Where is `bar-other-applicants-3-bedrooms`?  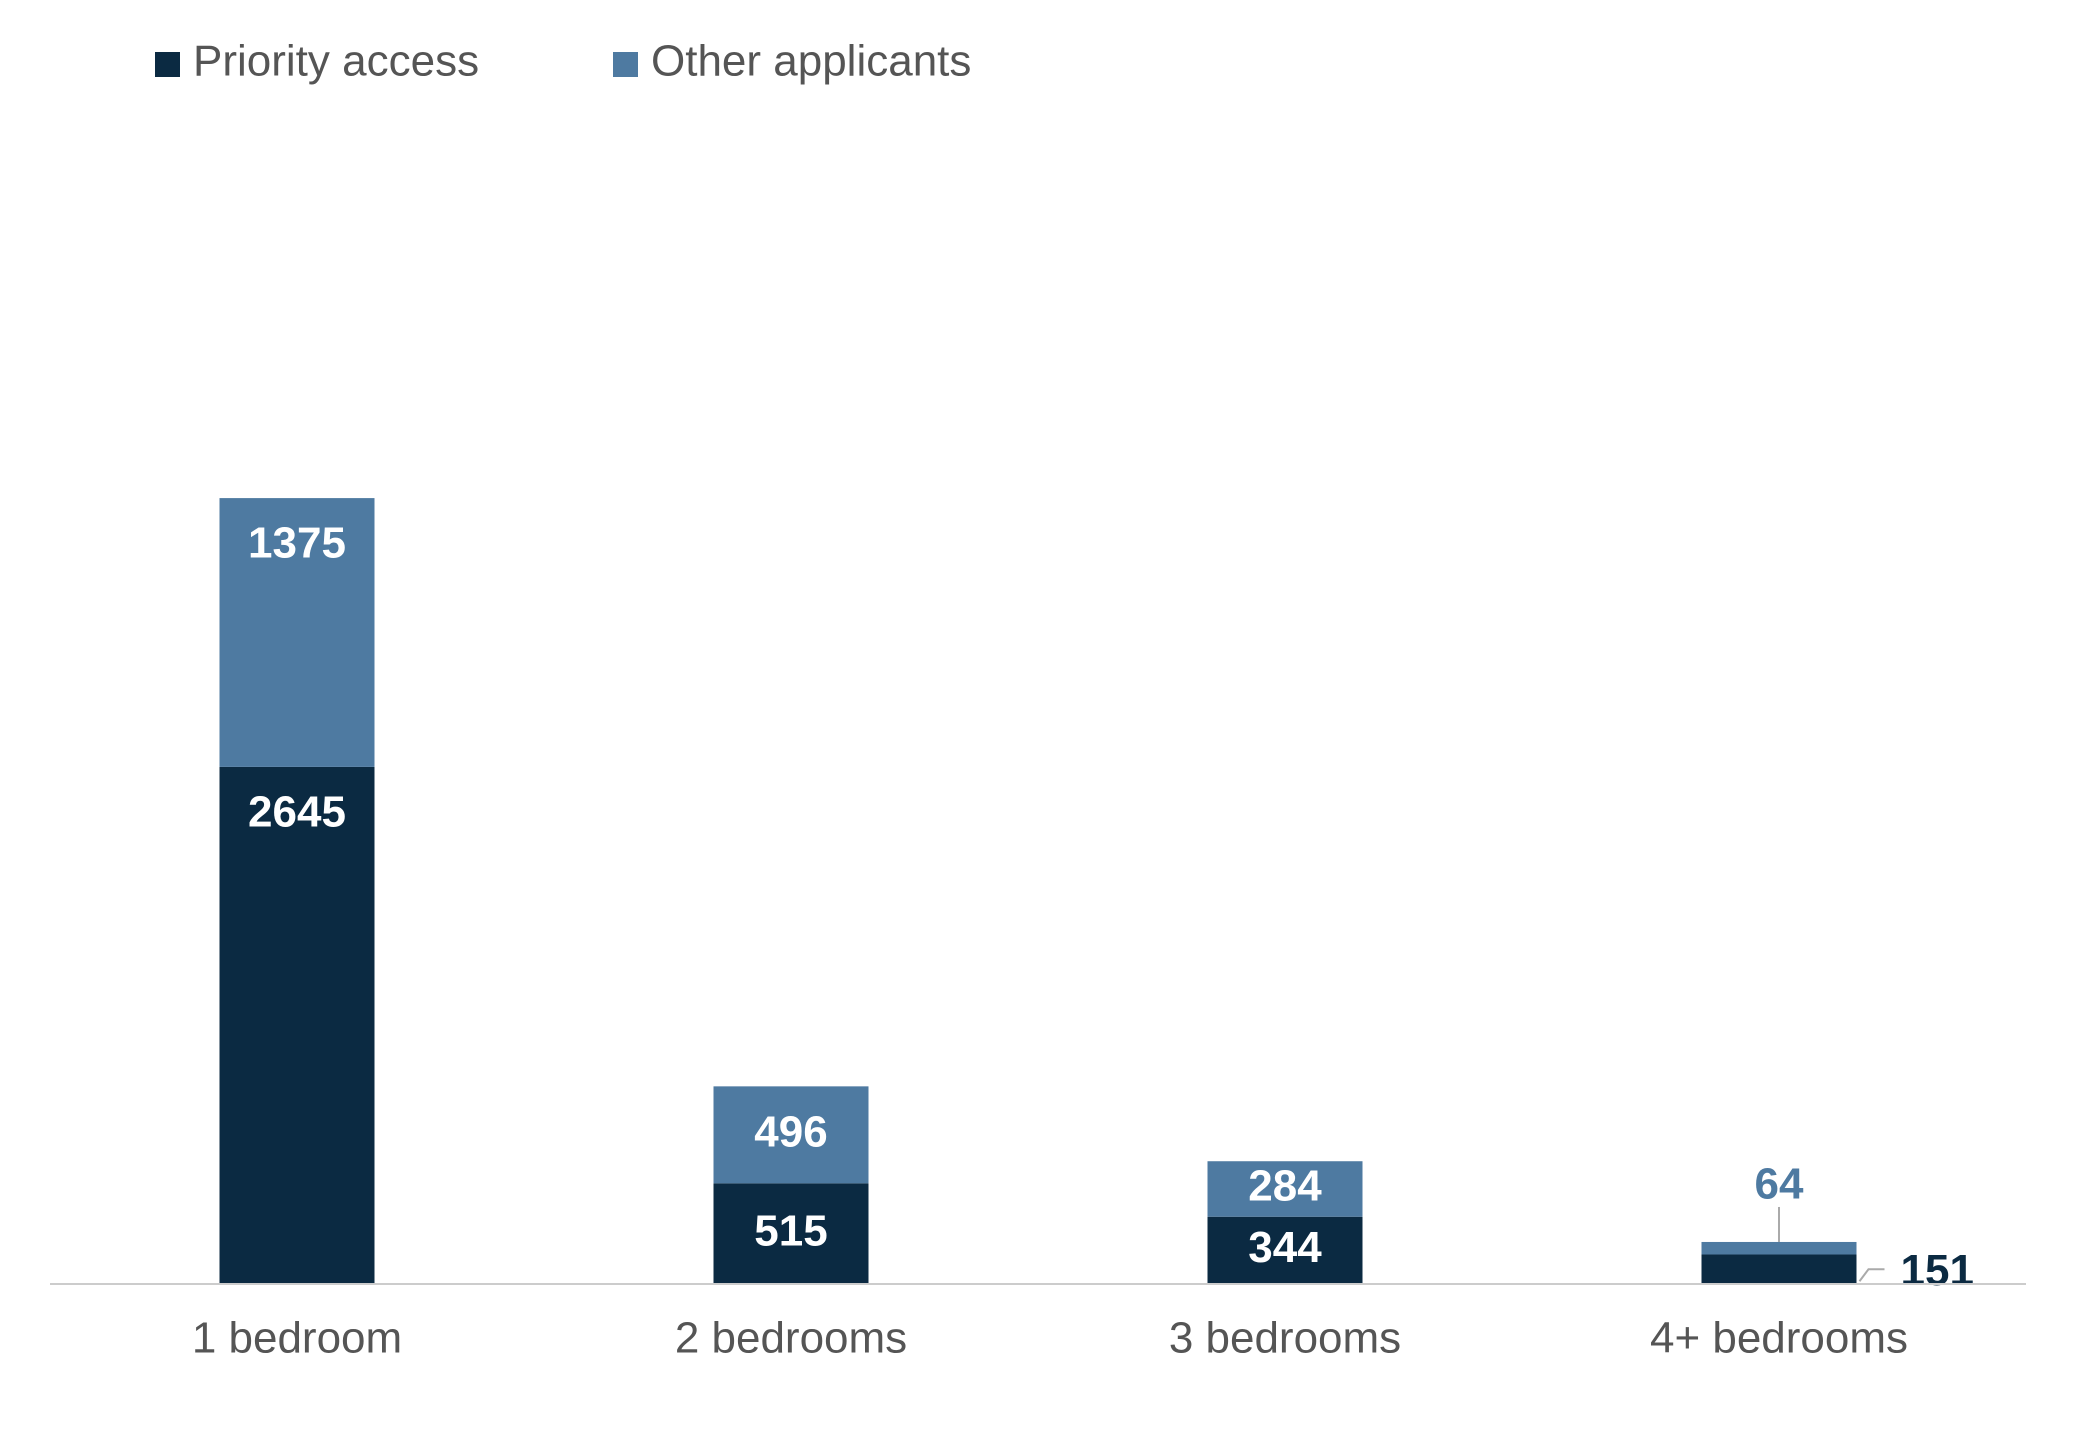 bar-other-applicants-3-bedrooms is located at coordinates (1285, 1189).